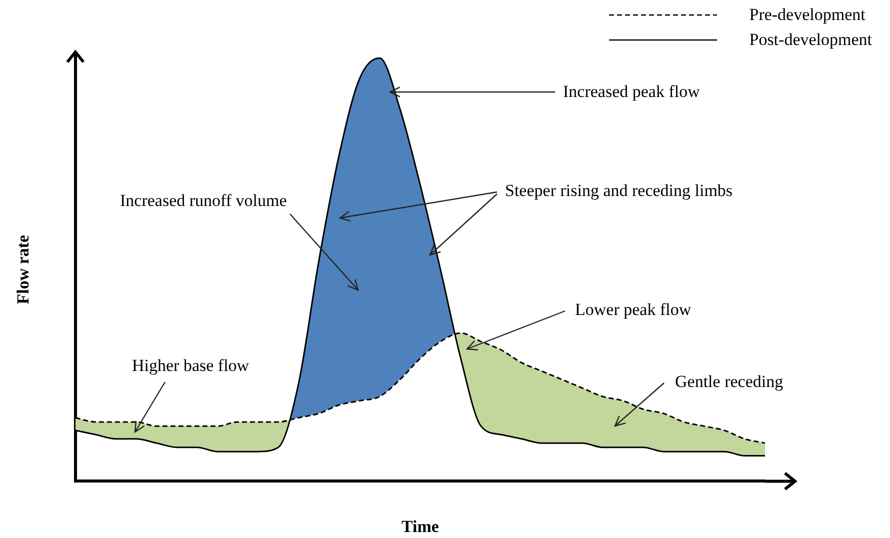 The height and width of the screenshot is (538, 890). Describe the element at coordinates (420, 526) in the screenshot. I see `x-axis-title: Time` at that location.